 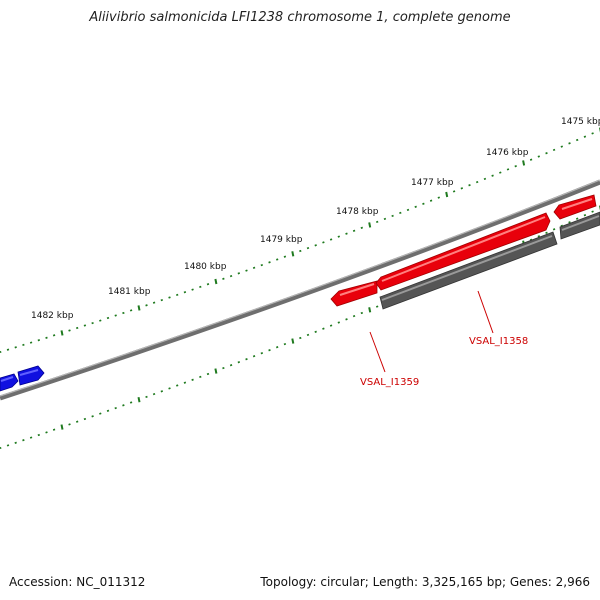 What do you see at coordinates (52, 316) in the screenshot?
I see `tick-label-1482: 1482 kbp` at bounding box center [52, 316].